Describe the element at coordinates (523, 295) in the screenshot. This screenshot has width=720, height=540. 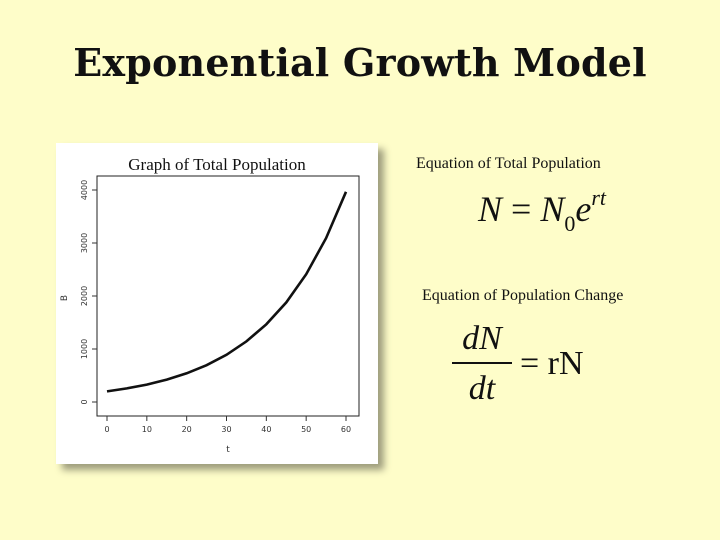
I see `population-change-label: Equation of Population Change` at that location.